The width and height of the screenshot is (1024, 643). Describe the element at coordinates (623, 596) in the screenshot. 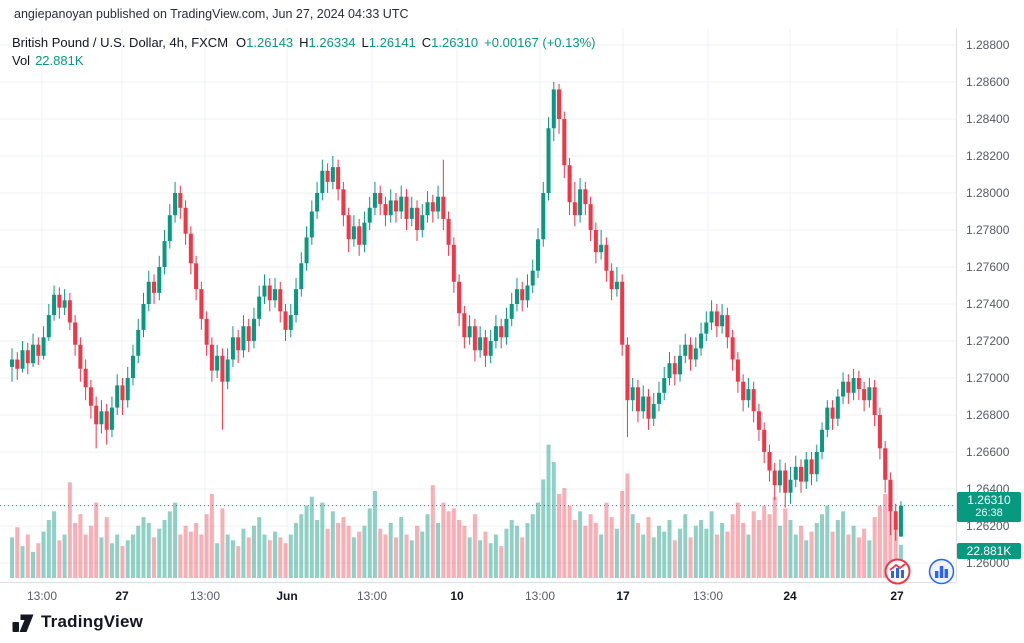

I see `time-axis-label: 17` at that location.